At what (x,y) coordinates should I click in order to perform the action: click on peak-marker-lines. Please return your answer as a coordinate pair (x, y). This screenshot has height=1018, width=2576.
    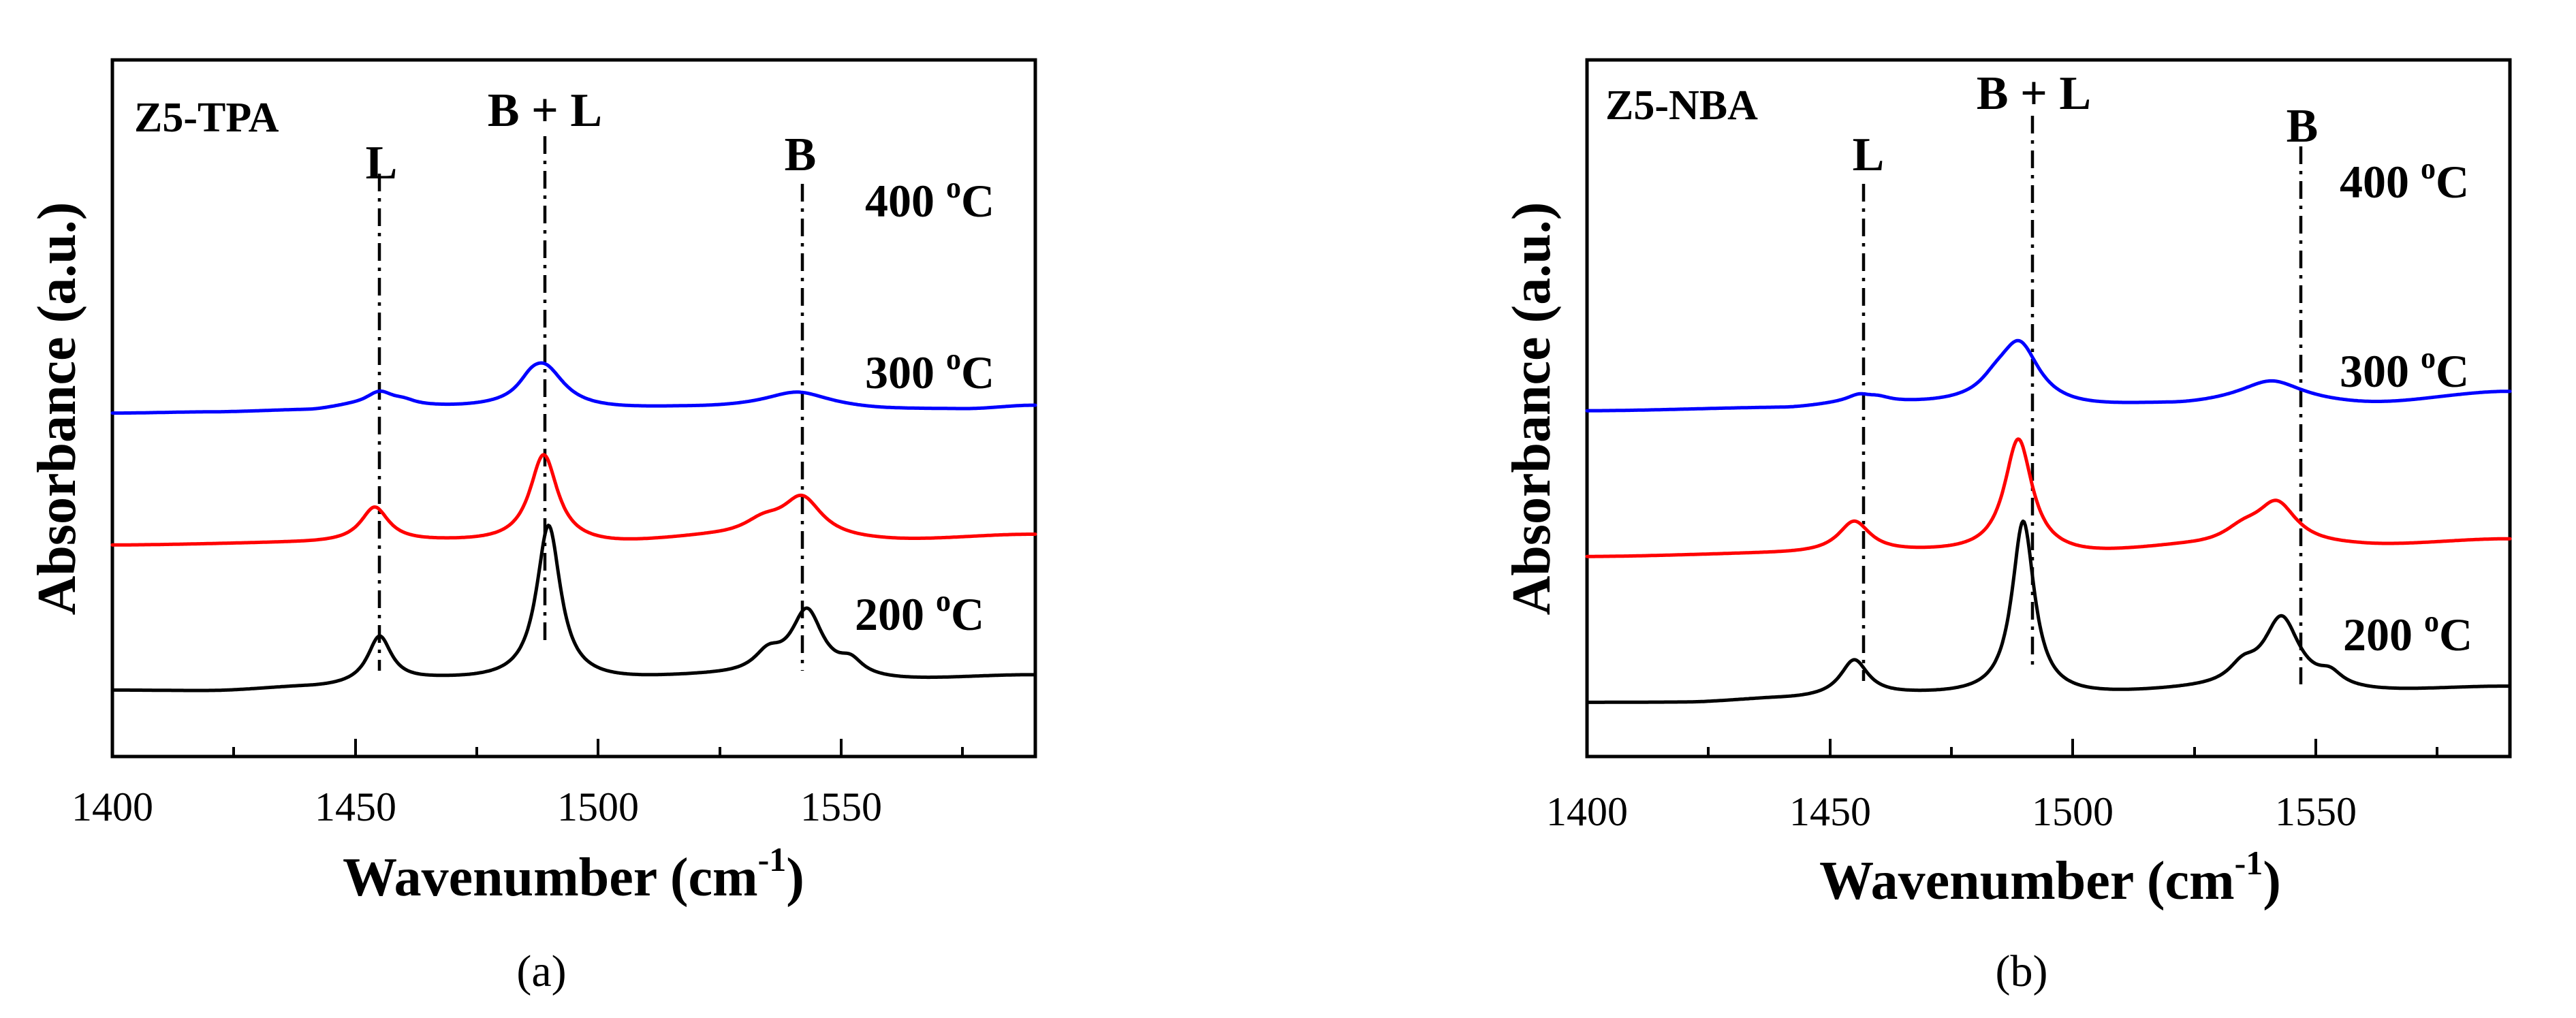
    Looking at the image, I should click on (590, 403).